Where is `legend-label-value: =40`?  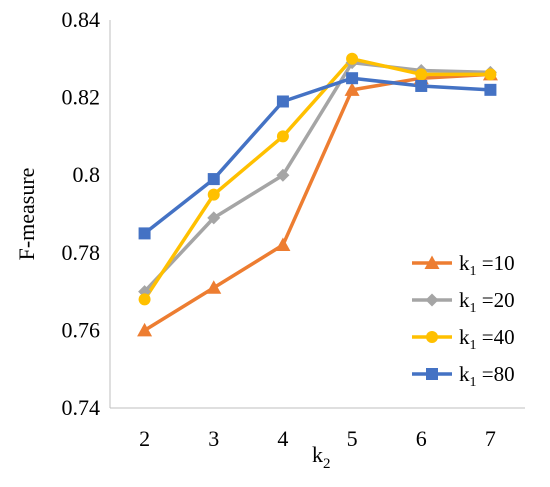
legend-label-value: =40 is located at coordinates (496, 337).